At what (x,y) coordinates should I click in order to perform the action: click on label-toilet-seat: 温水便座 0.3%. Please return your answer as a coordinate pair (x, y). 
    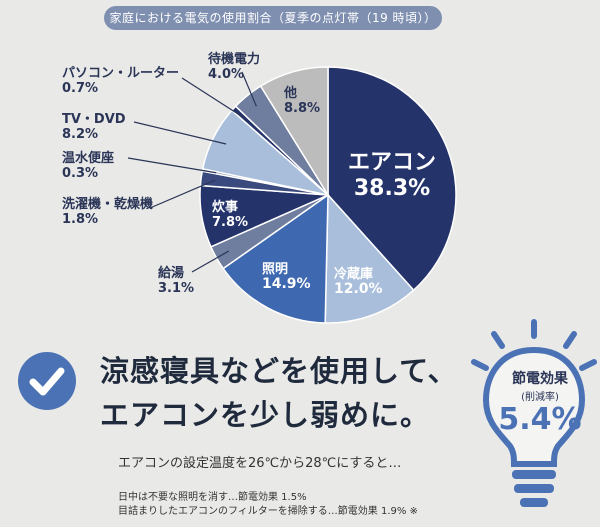
    Looking at the image, I should click on (88, 166).